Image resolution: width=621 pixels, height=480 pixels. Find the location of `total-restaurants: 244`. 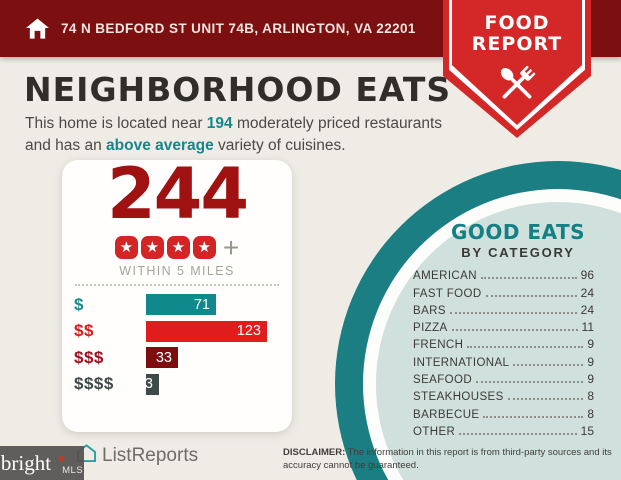

total-restaurants: 244 is located at coordinates (177, 194).